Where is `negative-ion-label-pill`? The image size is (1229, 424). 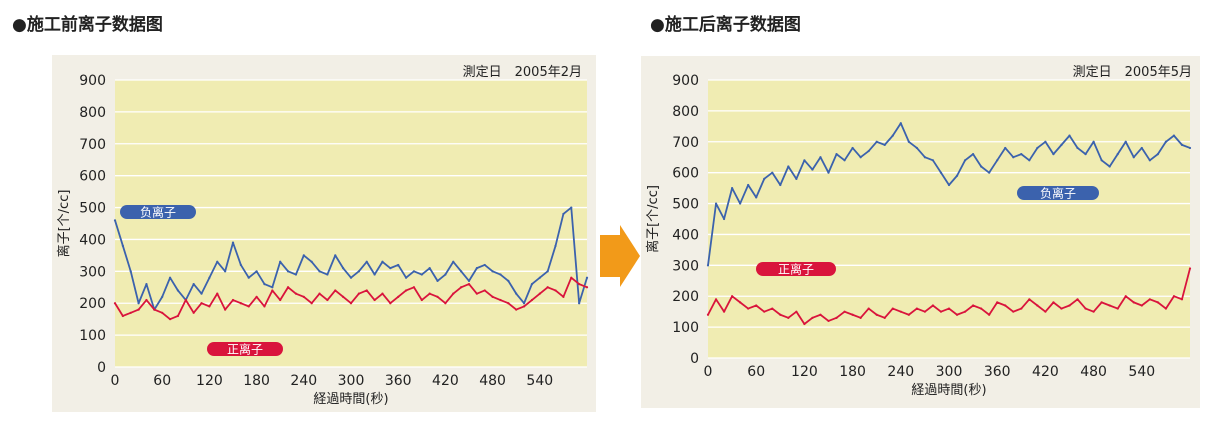 negative-ion-label-pill is located at coordinates (1058, 193).